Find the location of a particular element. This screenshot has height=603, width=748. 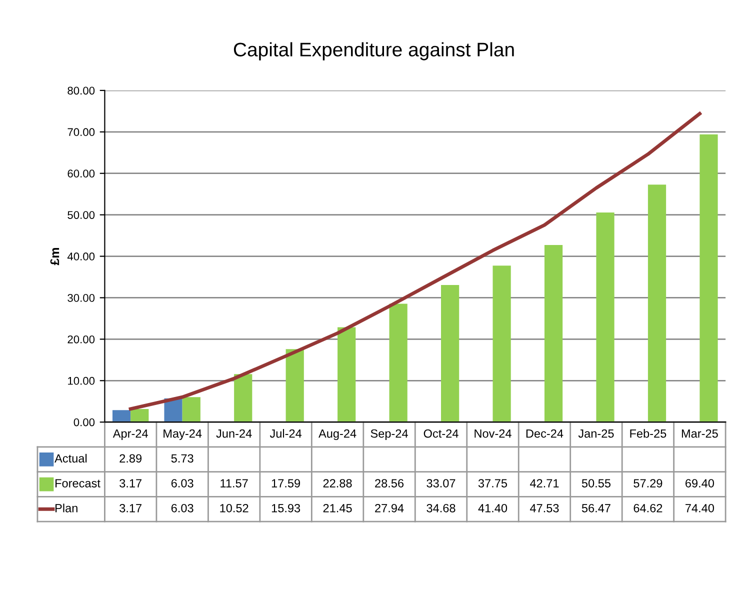

data-label: 28.56 is located at coordinates (389, 483).